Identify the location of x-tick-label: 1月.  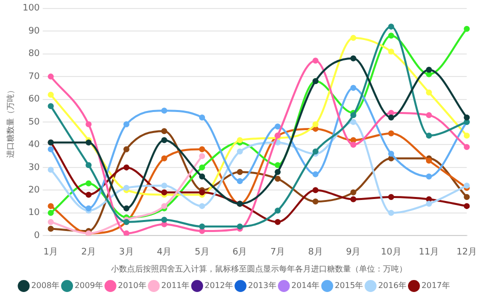
(50, 252).